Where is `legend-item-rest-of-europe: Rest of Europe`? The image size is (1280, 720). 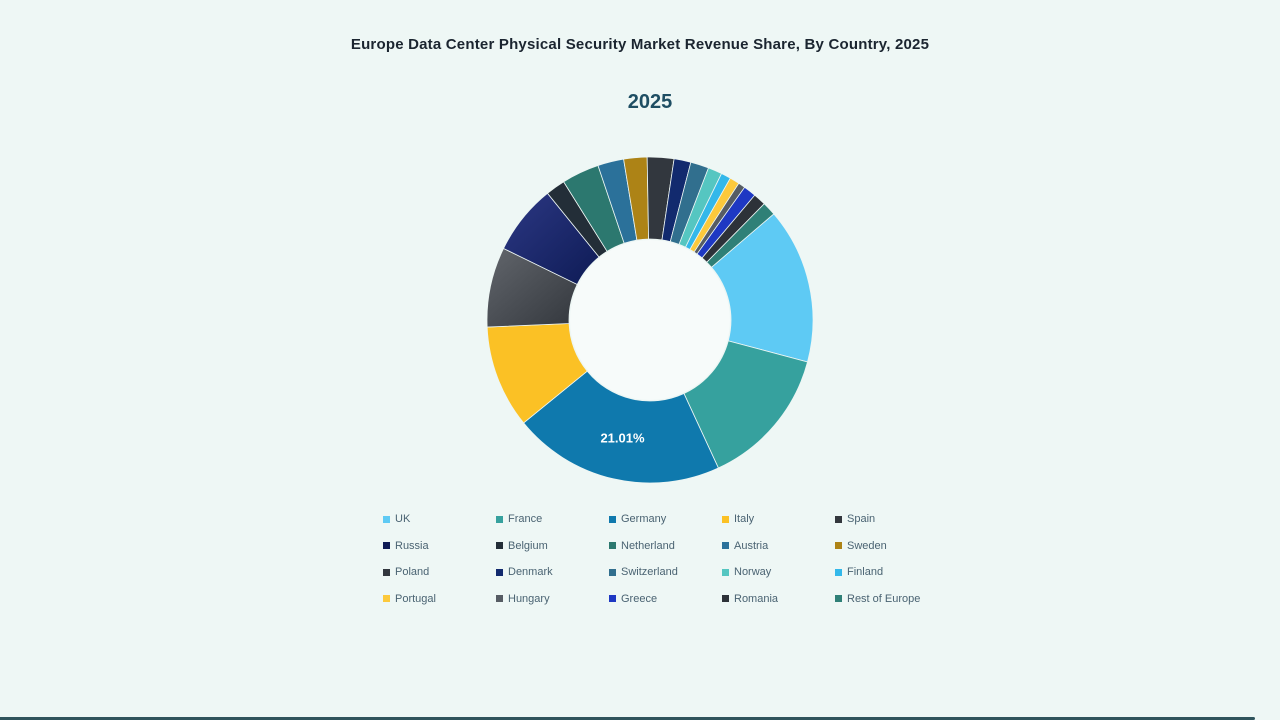
legend-item-rest-of-europe: Rest of Europe is located at coordinates (891, 599).